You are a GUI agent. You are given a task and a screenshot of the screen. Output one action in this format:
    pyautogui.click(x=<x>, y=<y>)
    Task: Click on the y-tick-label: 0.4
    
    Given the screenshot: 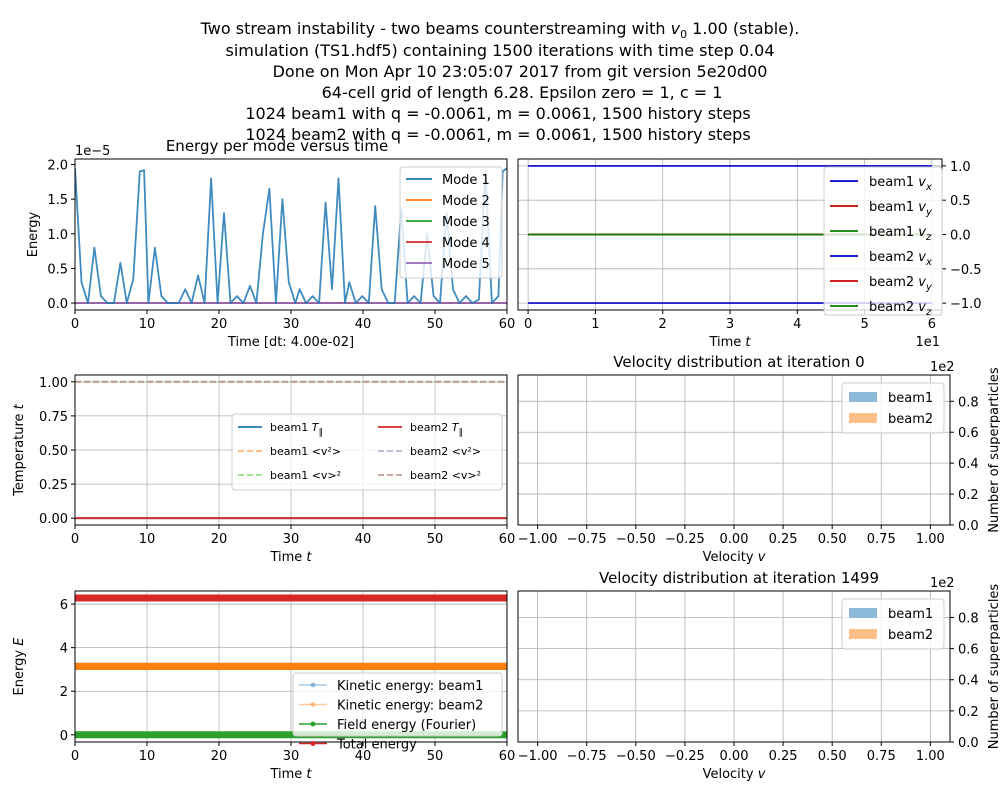 What is the action you would take?
    pyautogui.click(x=968, y=464)
    